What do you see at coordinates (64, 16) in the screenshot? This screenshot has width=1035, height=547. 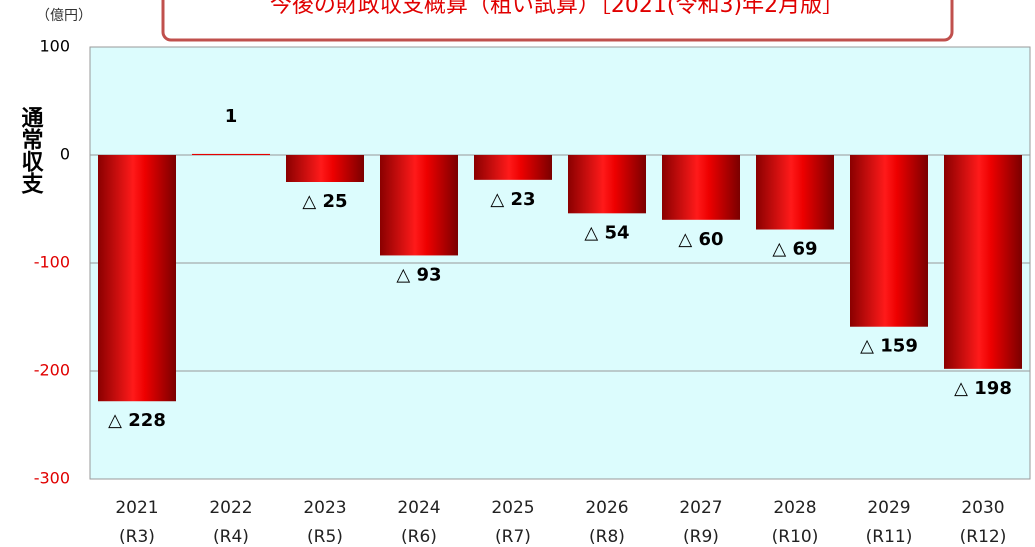 I see `unit-label: （億円）` at bounding box center [64, 16].